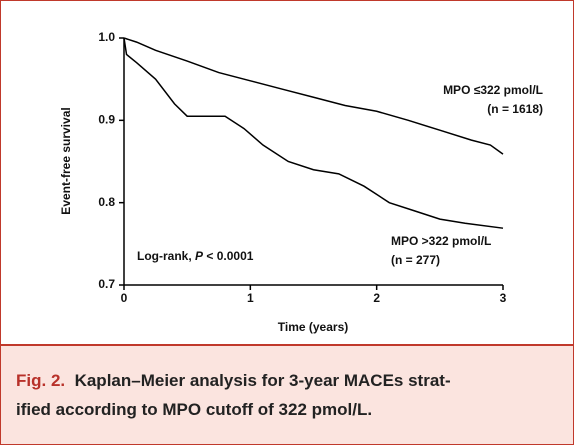 This screenshot has height=445, width=574. I want to click on annotation: Log-rank, P < 0.0001, so click(195, 256).